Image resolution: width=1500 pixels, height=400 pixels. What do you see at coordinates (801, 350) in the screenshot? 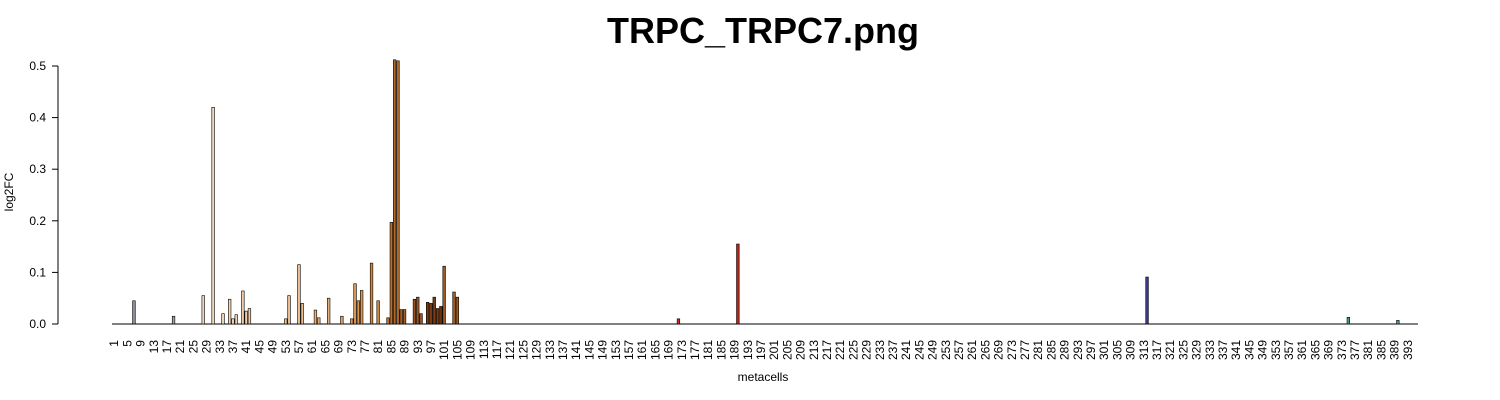
I see `x-tick-label: 209` at bounding box center [801, 350].